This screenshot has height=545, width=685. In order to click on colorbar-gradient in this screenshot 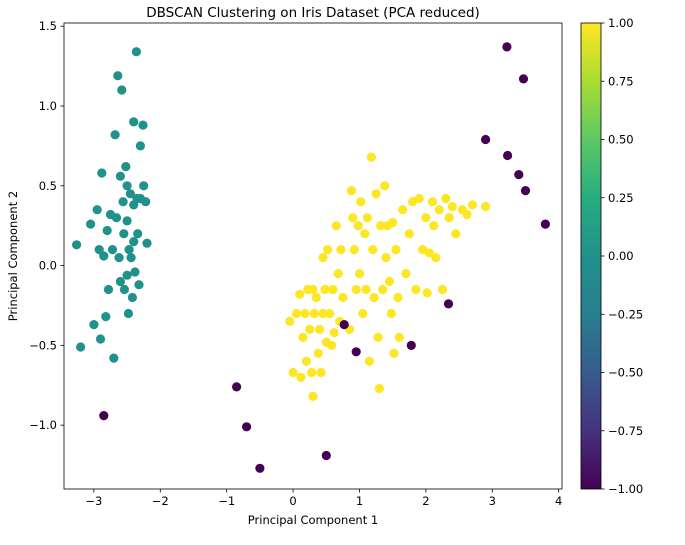, I will do `click(591, 256)`.